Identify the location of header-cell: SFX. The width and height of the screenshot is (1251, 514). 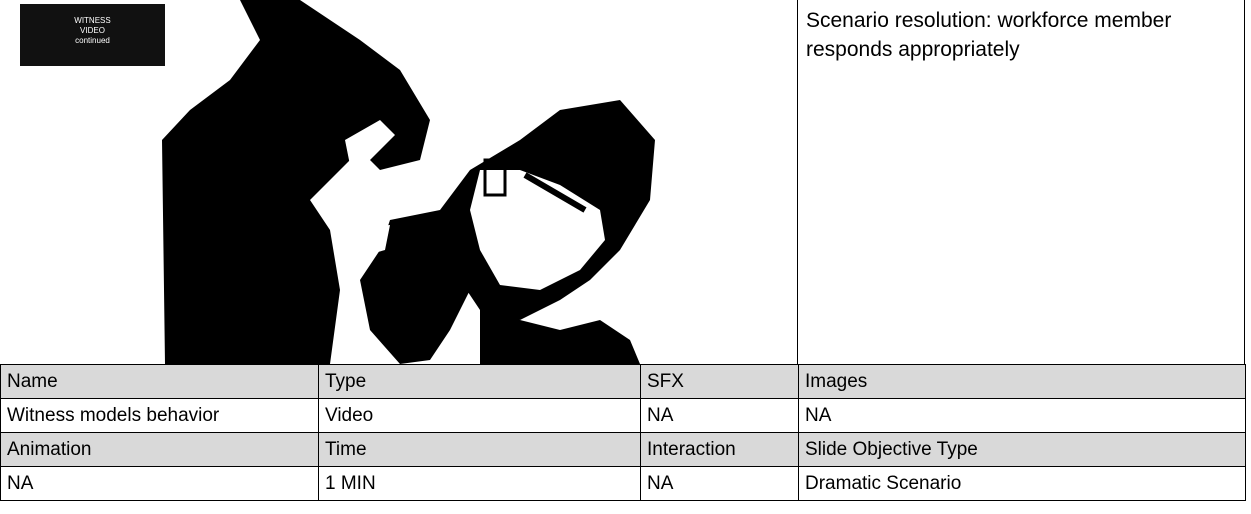
(719, 381).